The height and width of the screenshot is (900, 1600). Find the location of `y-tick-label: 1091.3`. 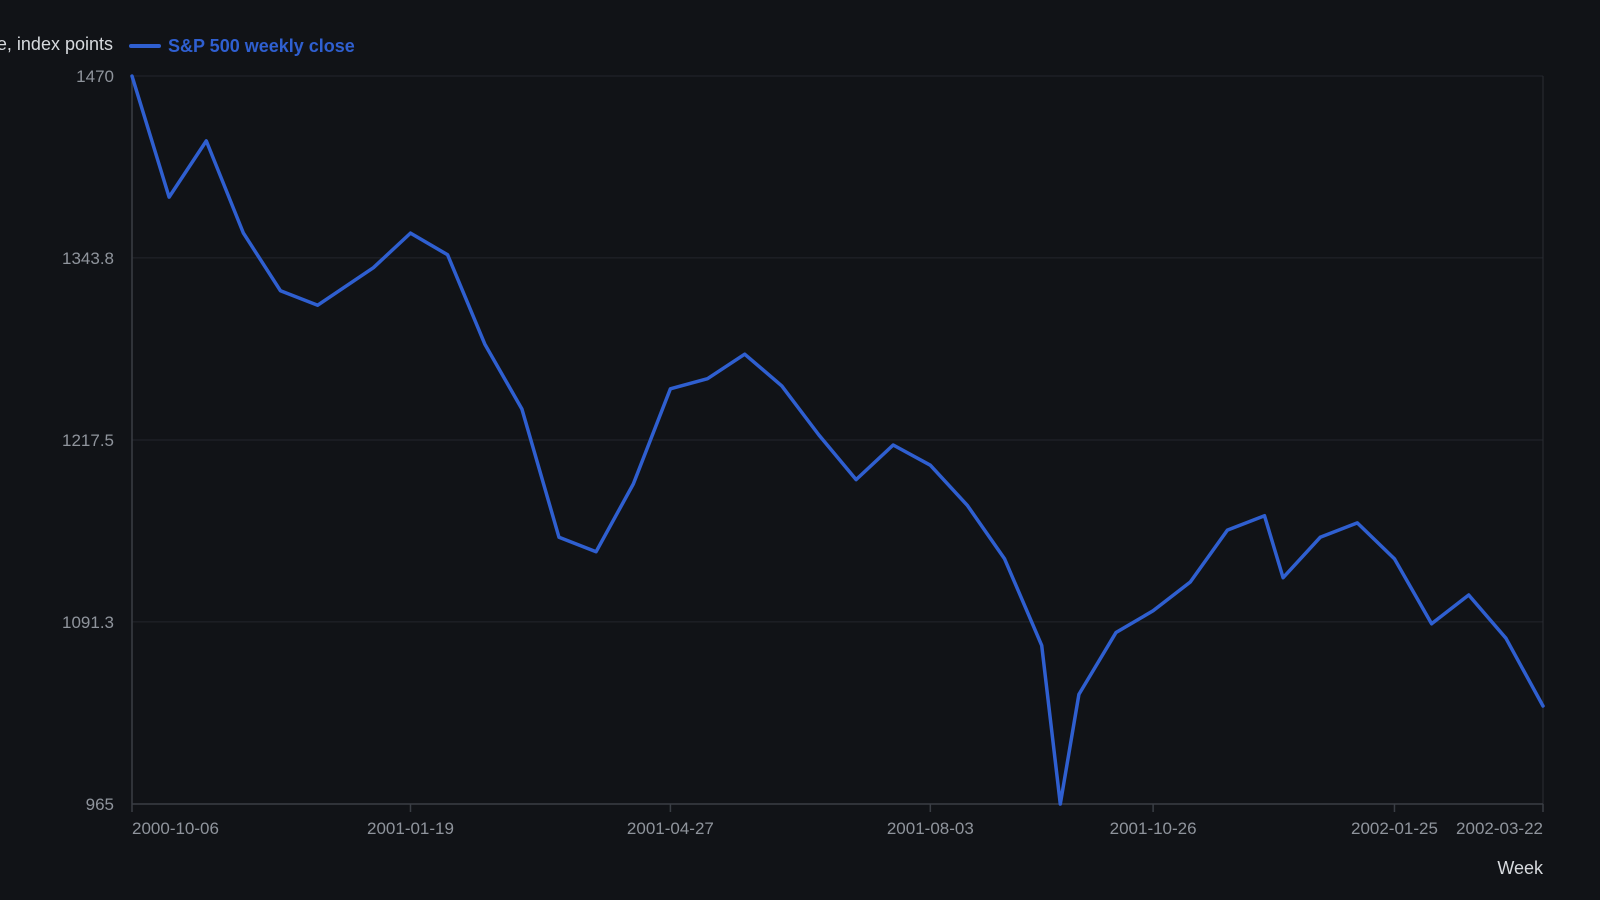

y-tick-label: 1091.3 is located at coordinates (88, 622).